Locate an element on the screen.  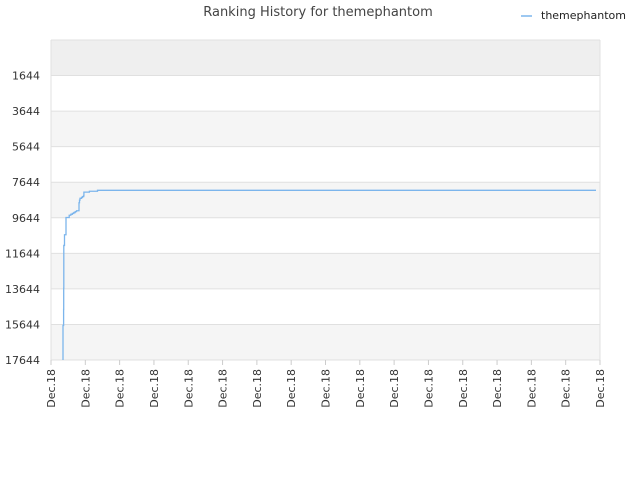
y-tick-label: 9644 is located at coordinates (26, 218).